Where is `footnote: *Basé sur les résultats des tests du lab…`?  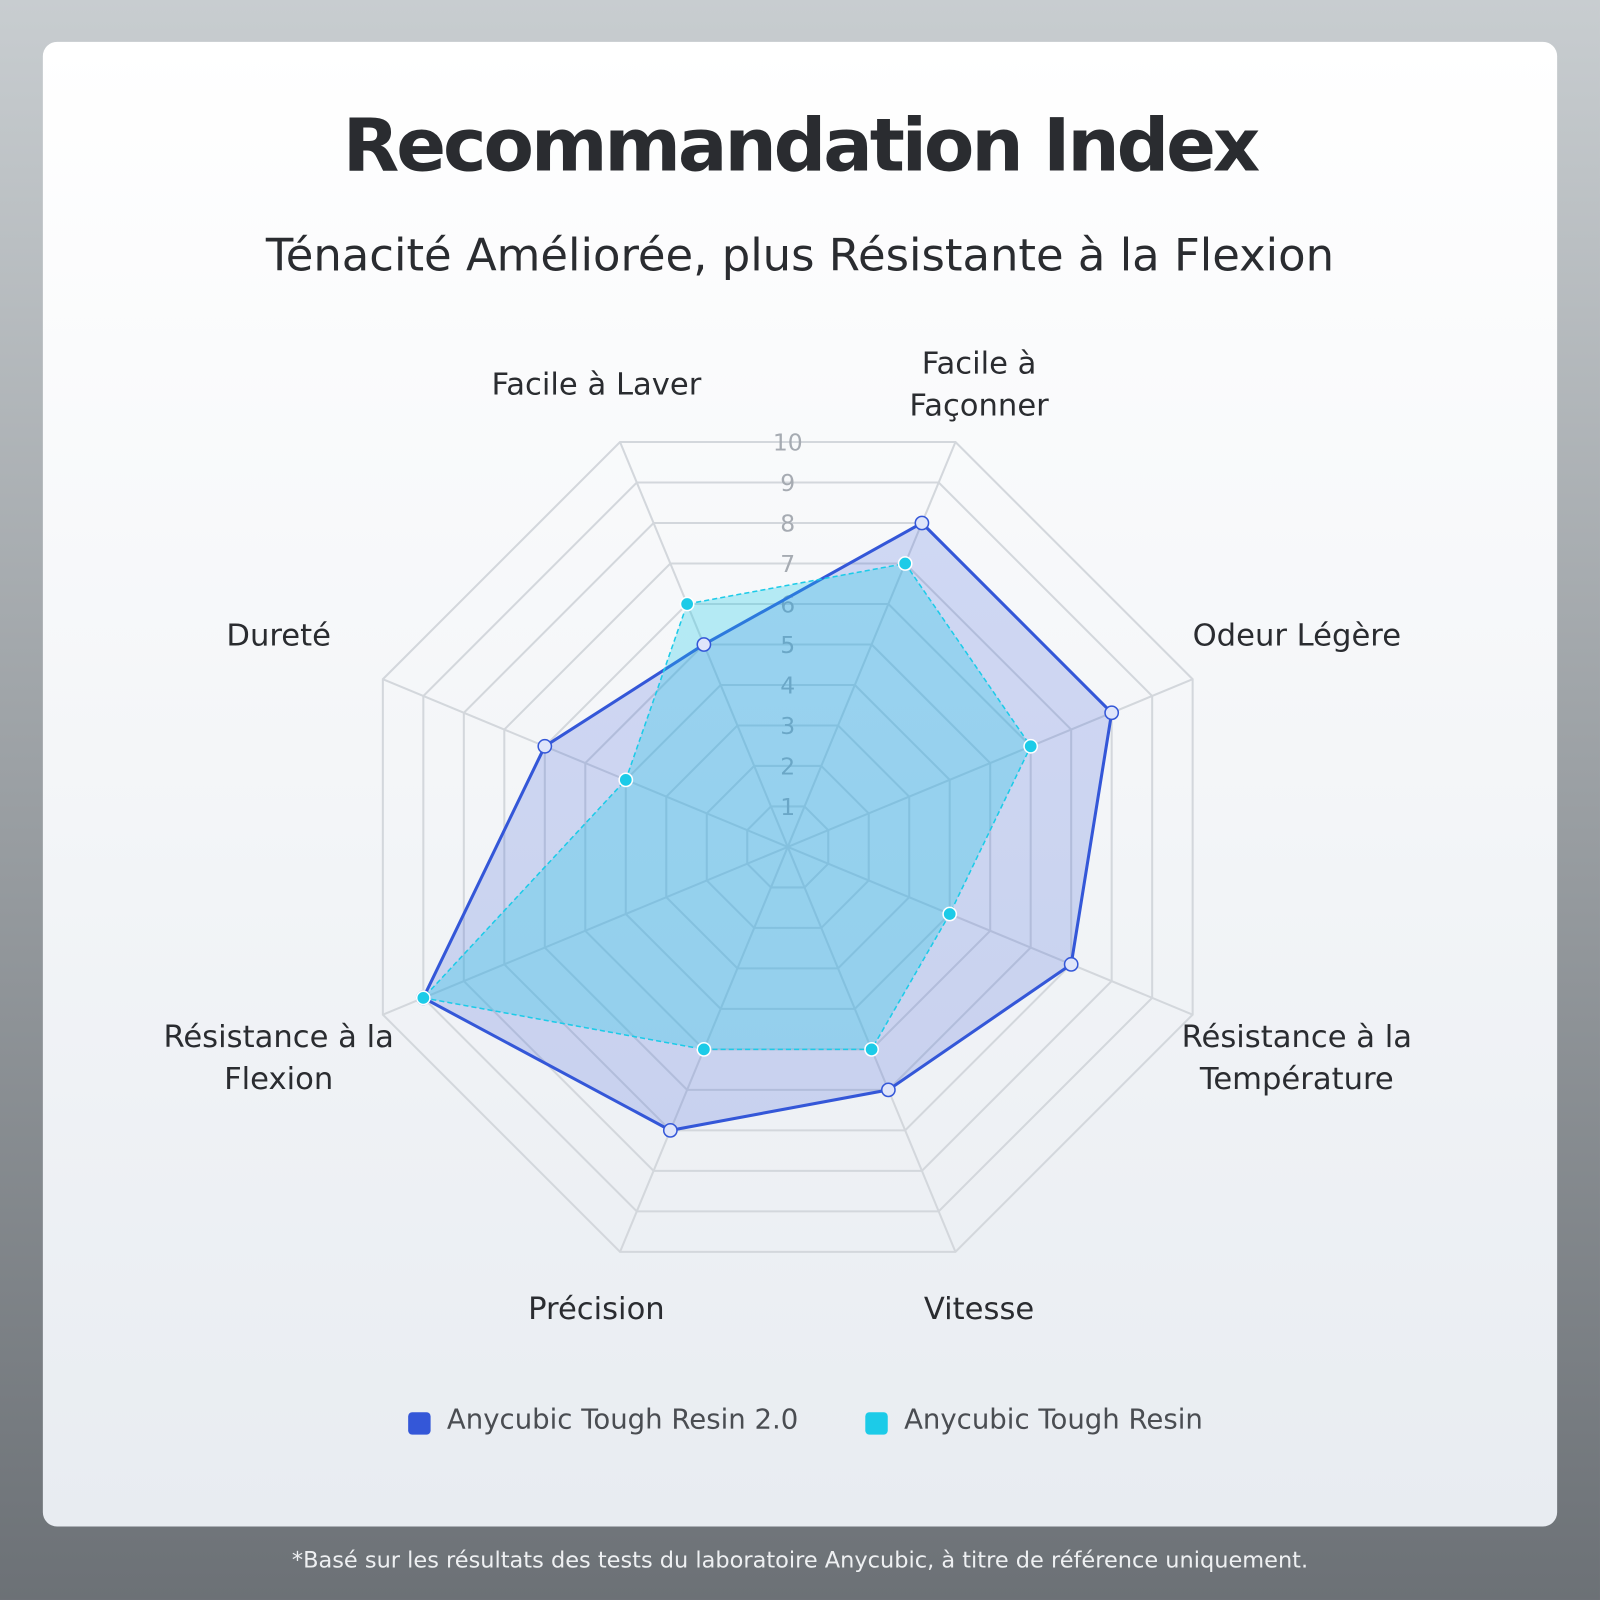
footnote: *Basé sur les résultats des tests du lab… is located at coordinates (800, 1560).